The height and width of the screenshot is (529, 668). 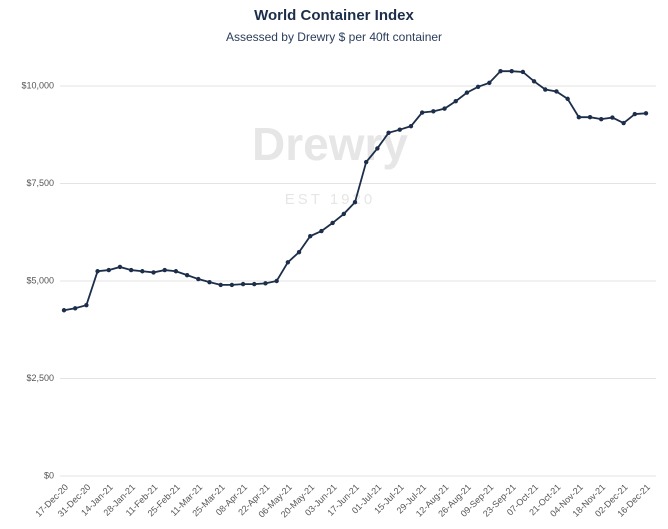 I want to click on chart-title: World Container Index, so click(x=334, y=15).